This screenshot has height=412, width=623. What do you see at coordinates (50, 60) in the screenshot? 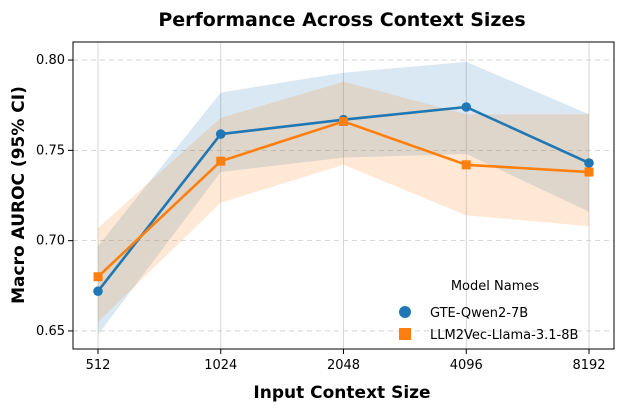
I see `y-tick-label: 0.80` at bounding box center [50, 60].